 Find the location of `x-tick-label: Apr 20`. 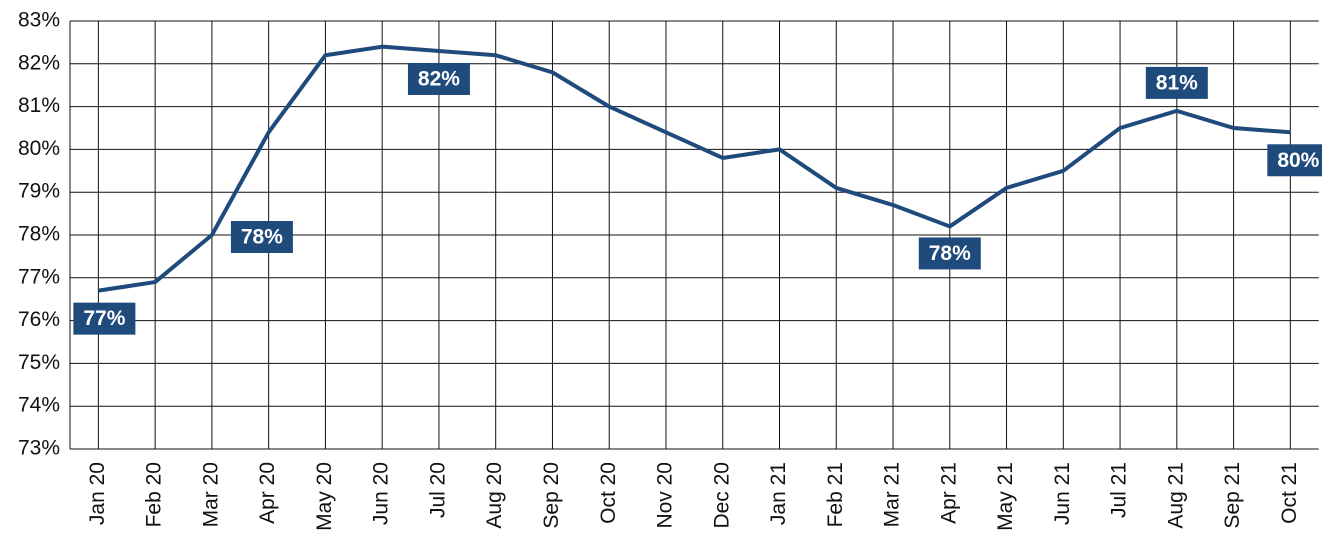

x-tick-label: Apr 20 is located at coordinates (267, 493).